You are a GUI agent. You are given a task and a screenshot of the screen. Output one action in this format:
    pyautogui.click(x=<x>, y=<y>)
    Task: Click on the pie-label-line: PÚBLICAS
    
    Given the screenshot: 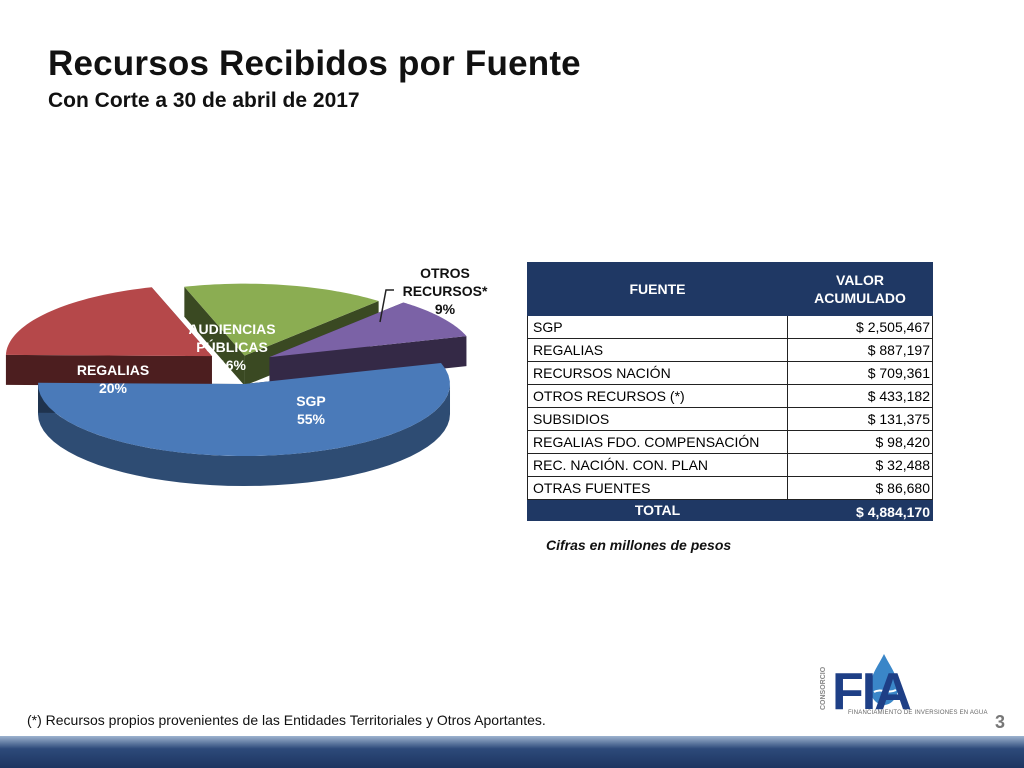 What is the action you would take?
    pyautogui.click(x=232, y=346)
    